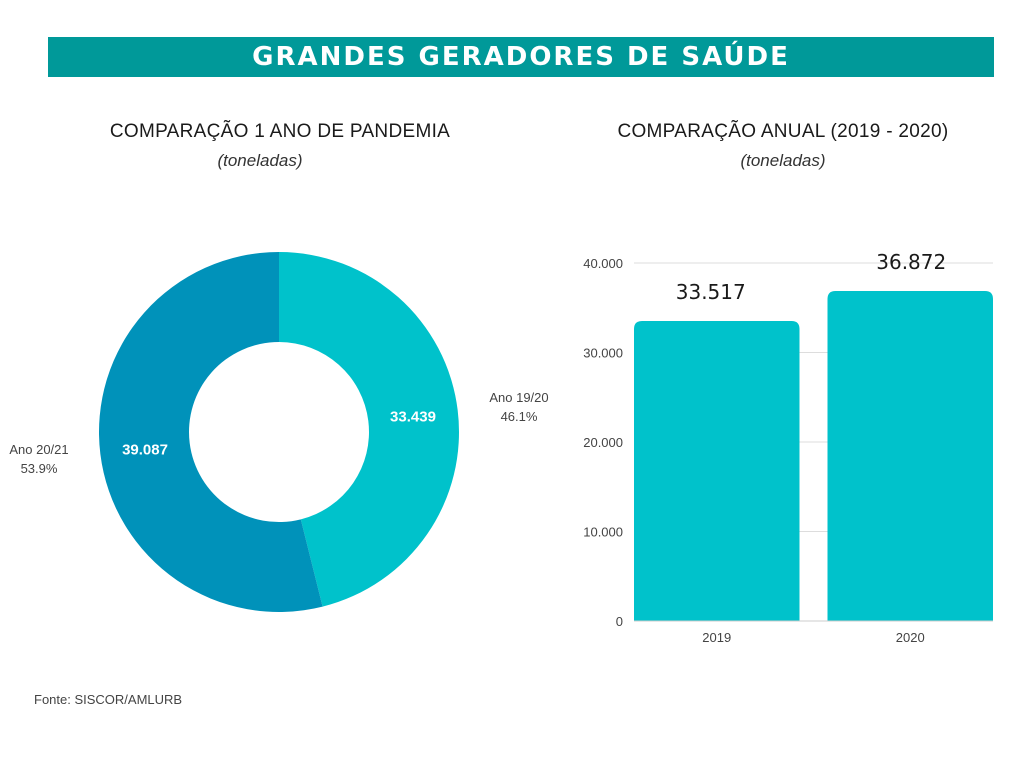  Describe the element at coordinates (145, 449) in the screenshot. I see `donut-value-label-1: 39.087` at that location.